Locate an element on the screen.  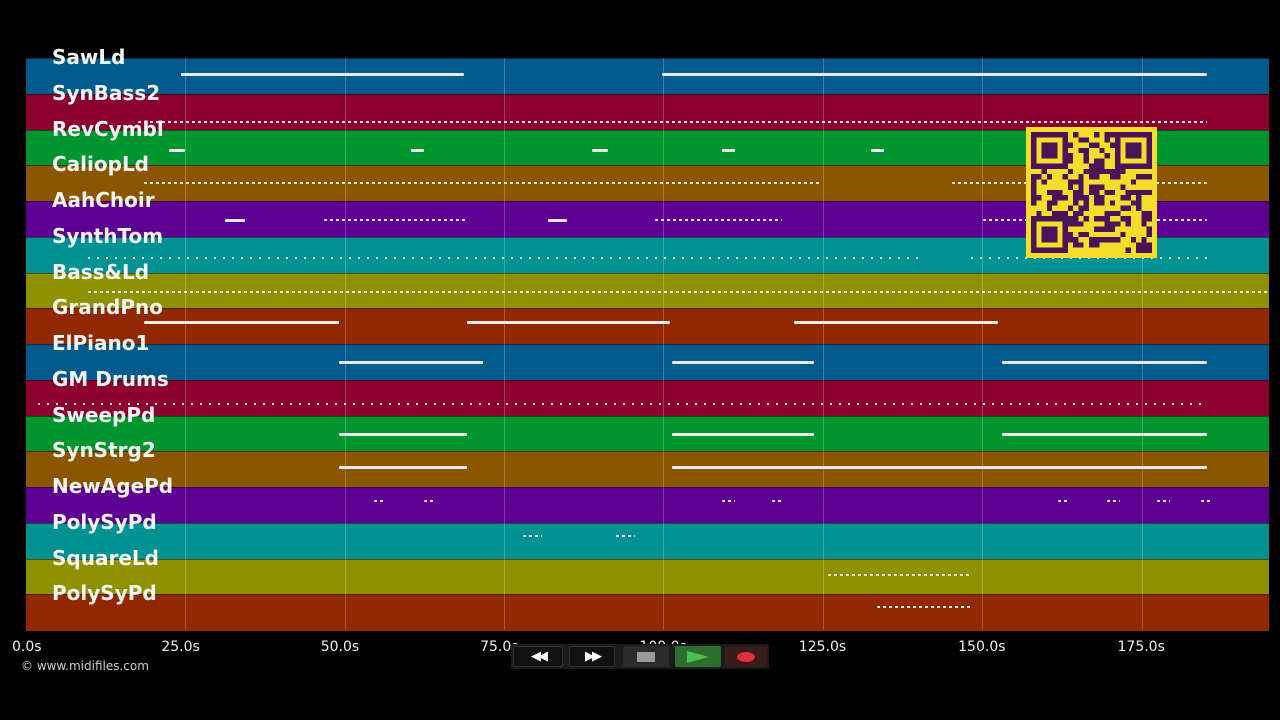
time-tick-label: 50.0s is located at coordinates (340, 647).